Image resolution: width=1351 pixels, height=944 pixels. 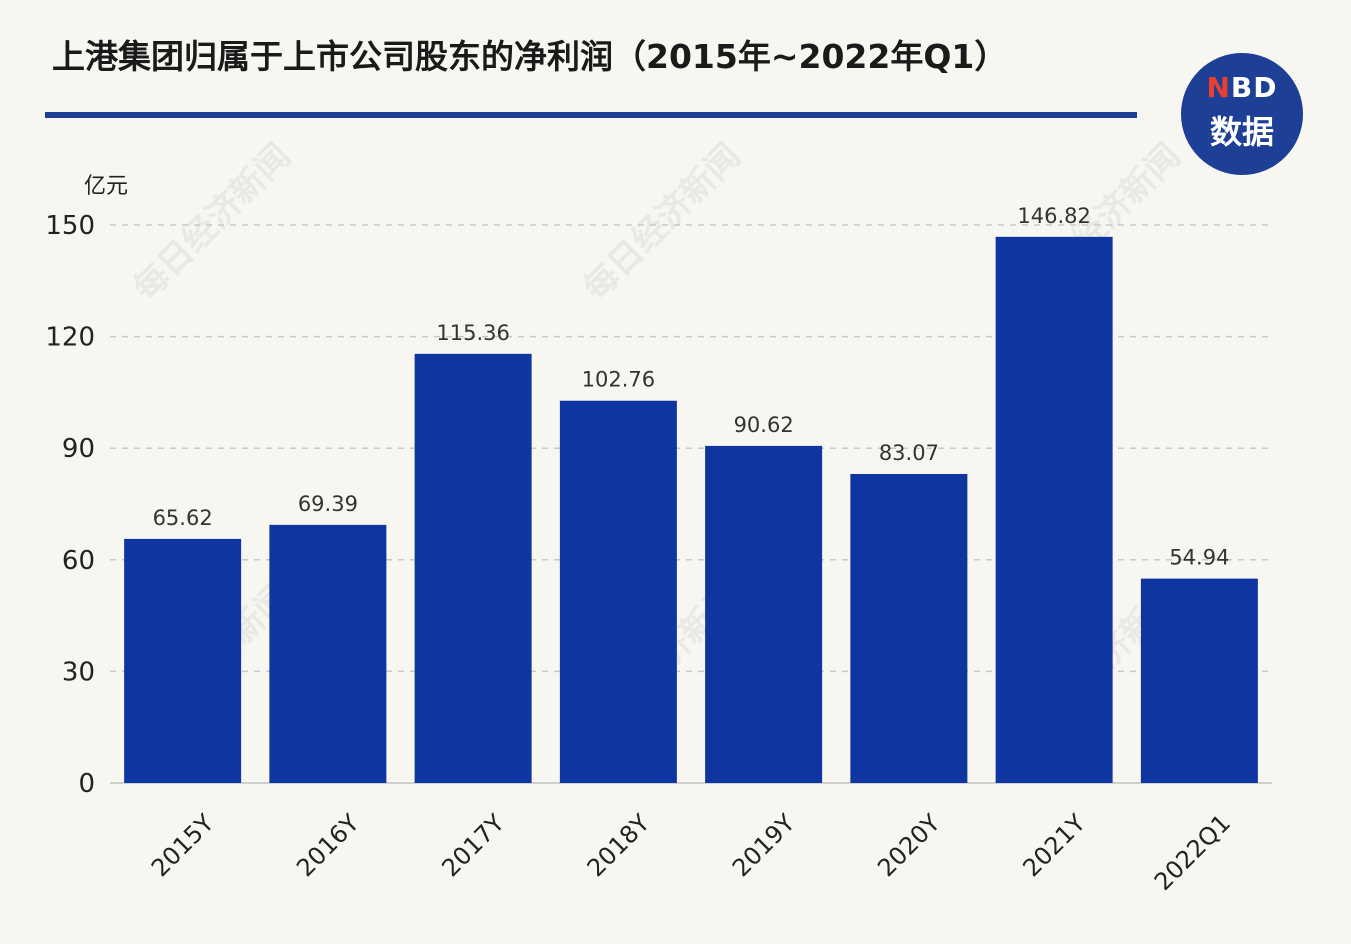 What do you see at coordinates (1192, 852) in the screenshot?
I see `x-tick-label-2022Q1: 2022Q1` at bounding box center [1192, 852].